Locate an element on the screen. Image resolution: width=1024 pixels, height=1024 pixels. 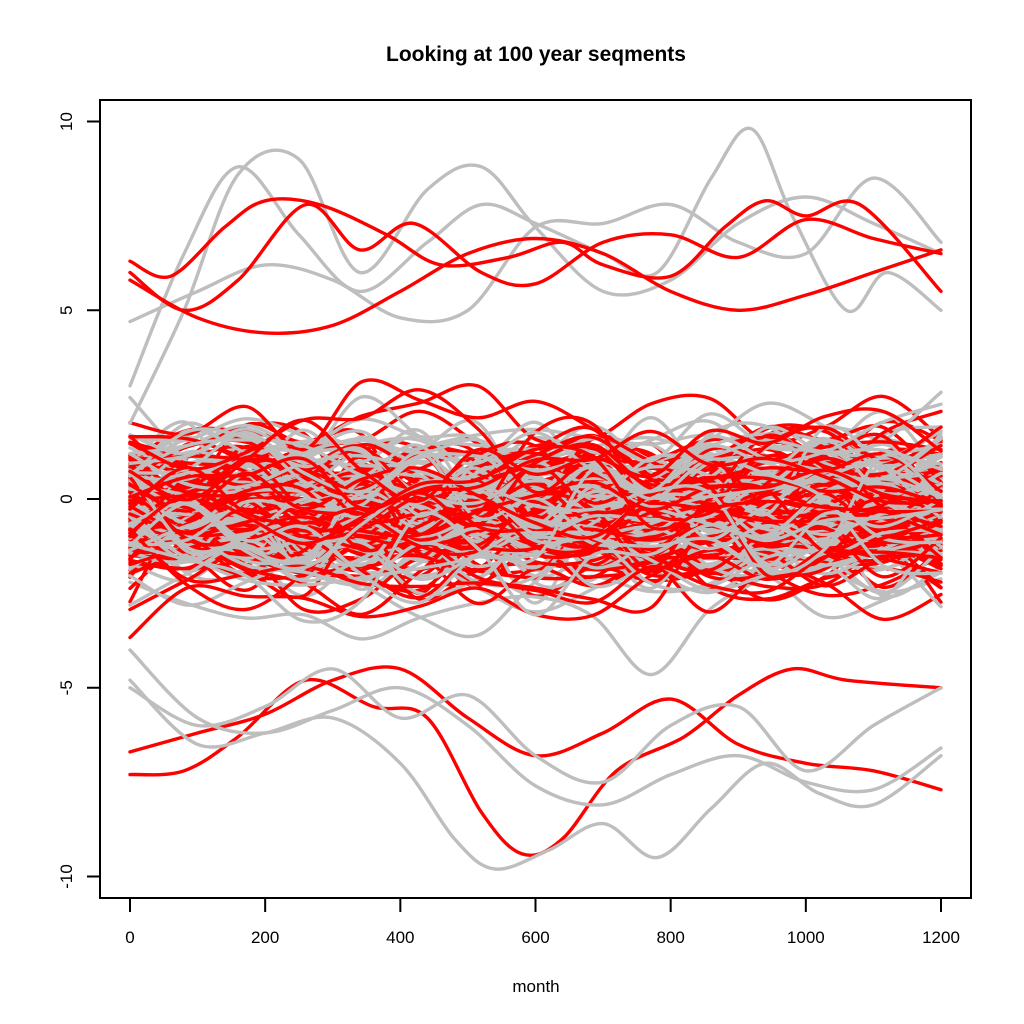
x-tick-label: 1200 is located at coordinates (941, 937).